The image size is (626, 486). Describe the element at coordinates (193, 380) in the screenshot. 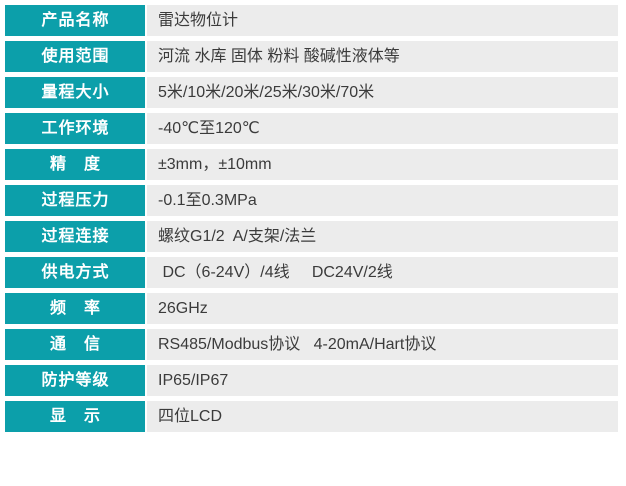

I see `row-value-text: IP65/IP67` at that location.